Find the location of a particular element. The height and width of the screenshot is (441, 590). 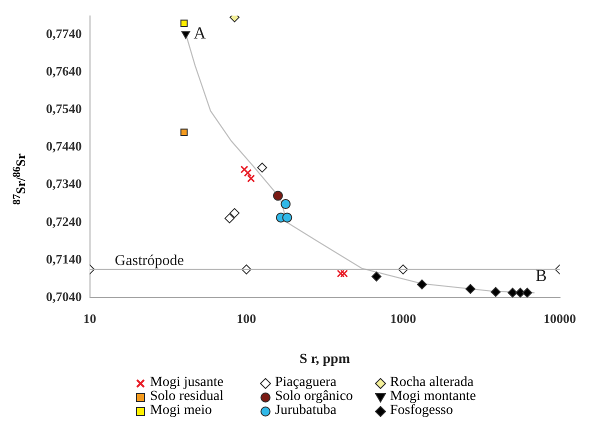

annotation: A is located at coordinates (200, 32).